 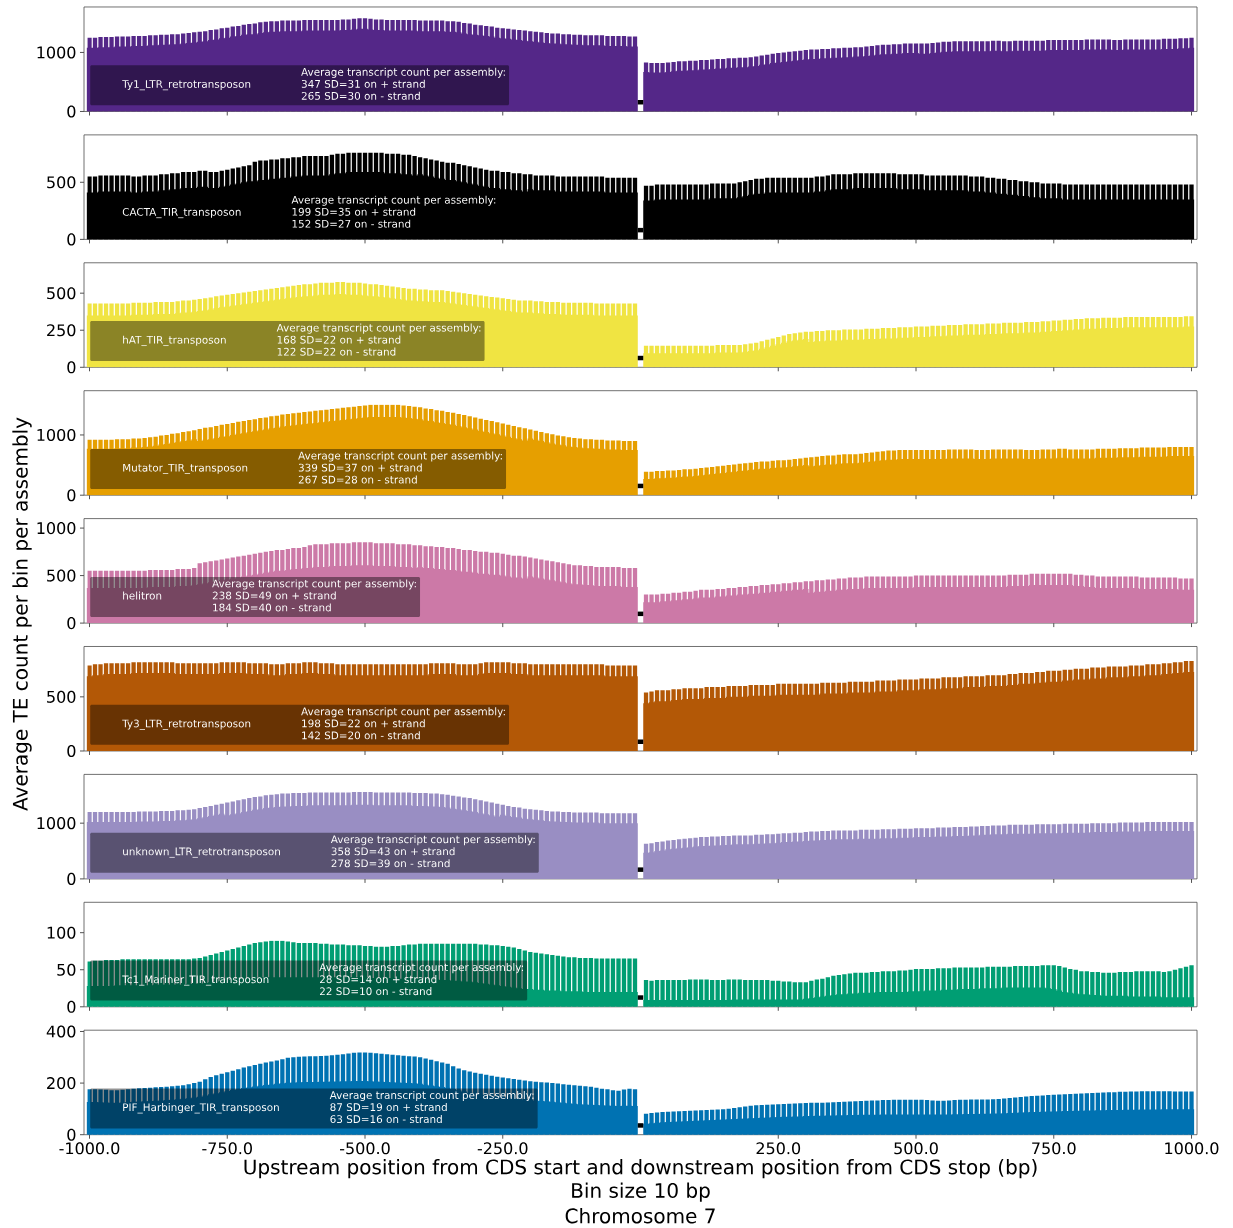 What do you see at coordinates (363, 83) in the screenshot?
I see `annotation: 347 SD=31 on + strand` at bounding box center [363, 83].